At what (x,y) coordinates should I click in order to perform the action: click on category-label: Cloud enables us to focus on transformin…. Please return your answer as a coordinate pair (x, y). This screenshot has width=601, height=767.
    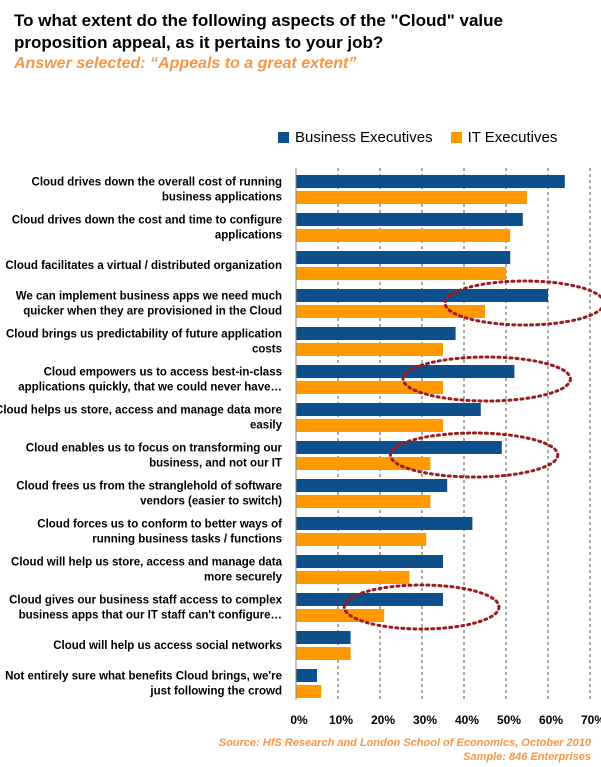
    Looking at the image, I should click on (154, 456).